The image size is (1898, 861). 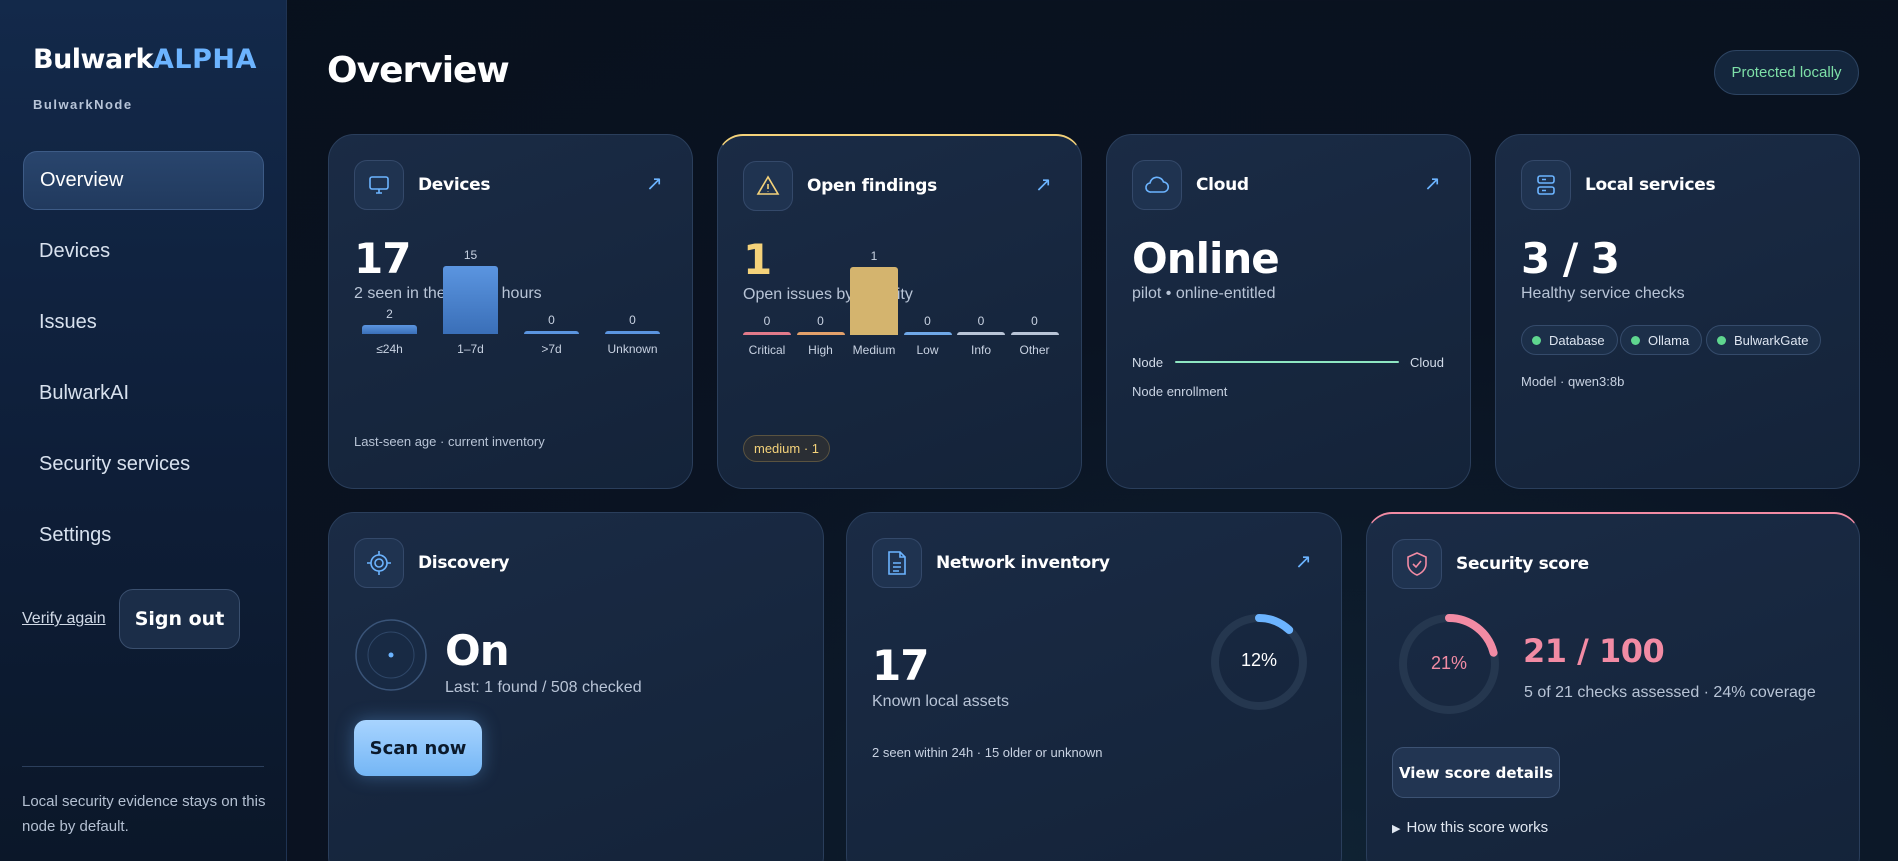 I want to click on discovery-title: Discovery, so click(x=464, y=563).